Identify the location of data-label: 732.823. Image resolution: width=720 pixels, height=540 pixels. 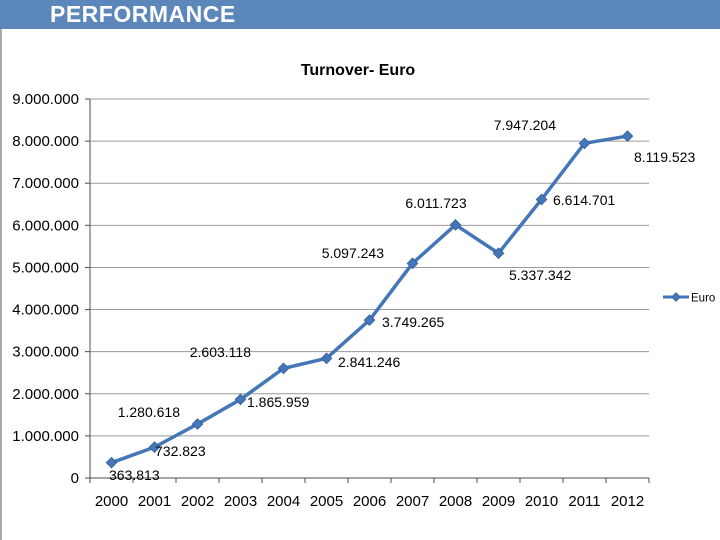
(180, 451).